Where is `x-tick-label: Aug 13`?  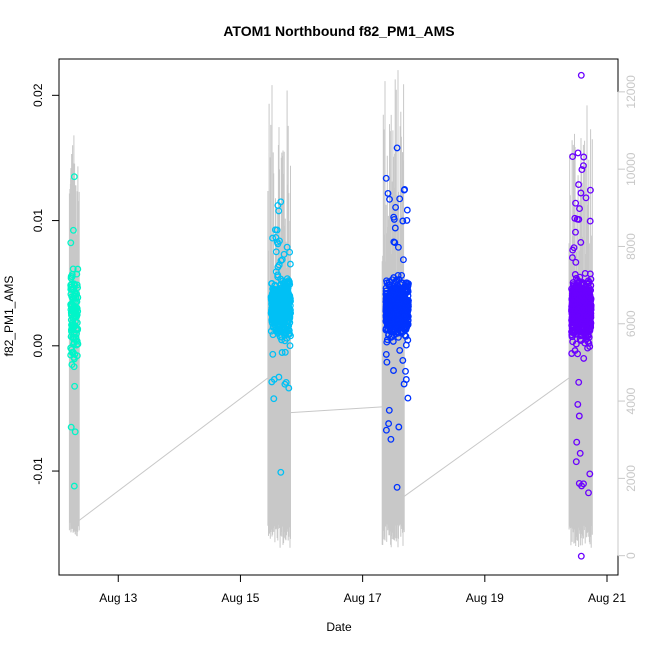 x-tick-label: Aug 13 is located at coordinates (118, 598).